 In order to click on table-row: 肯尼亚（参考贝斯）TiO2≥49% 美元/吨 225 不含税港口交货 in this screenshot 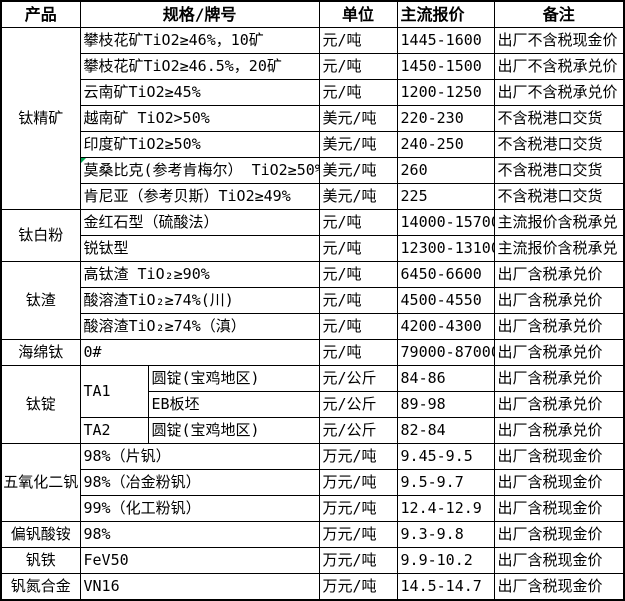, I will do `click(313, 196)`.